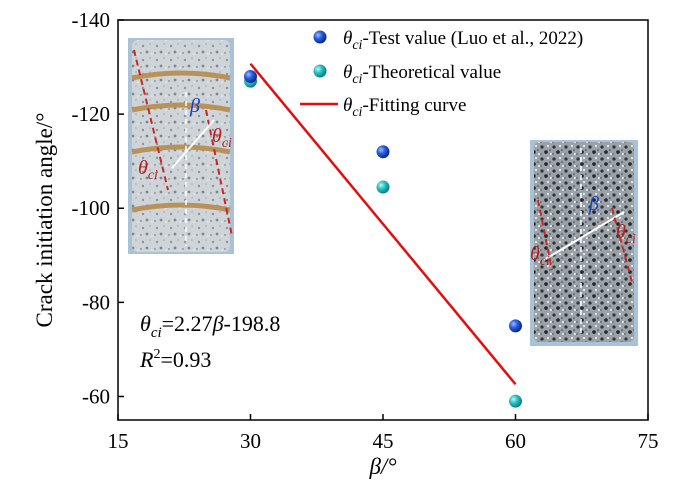  I want to click on x-tick-label: 15, so click(118, 441).